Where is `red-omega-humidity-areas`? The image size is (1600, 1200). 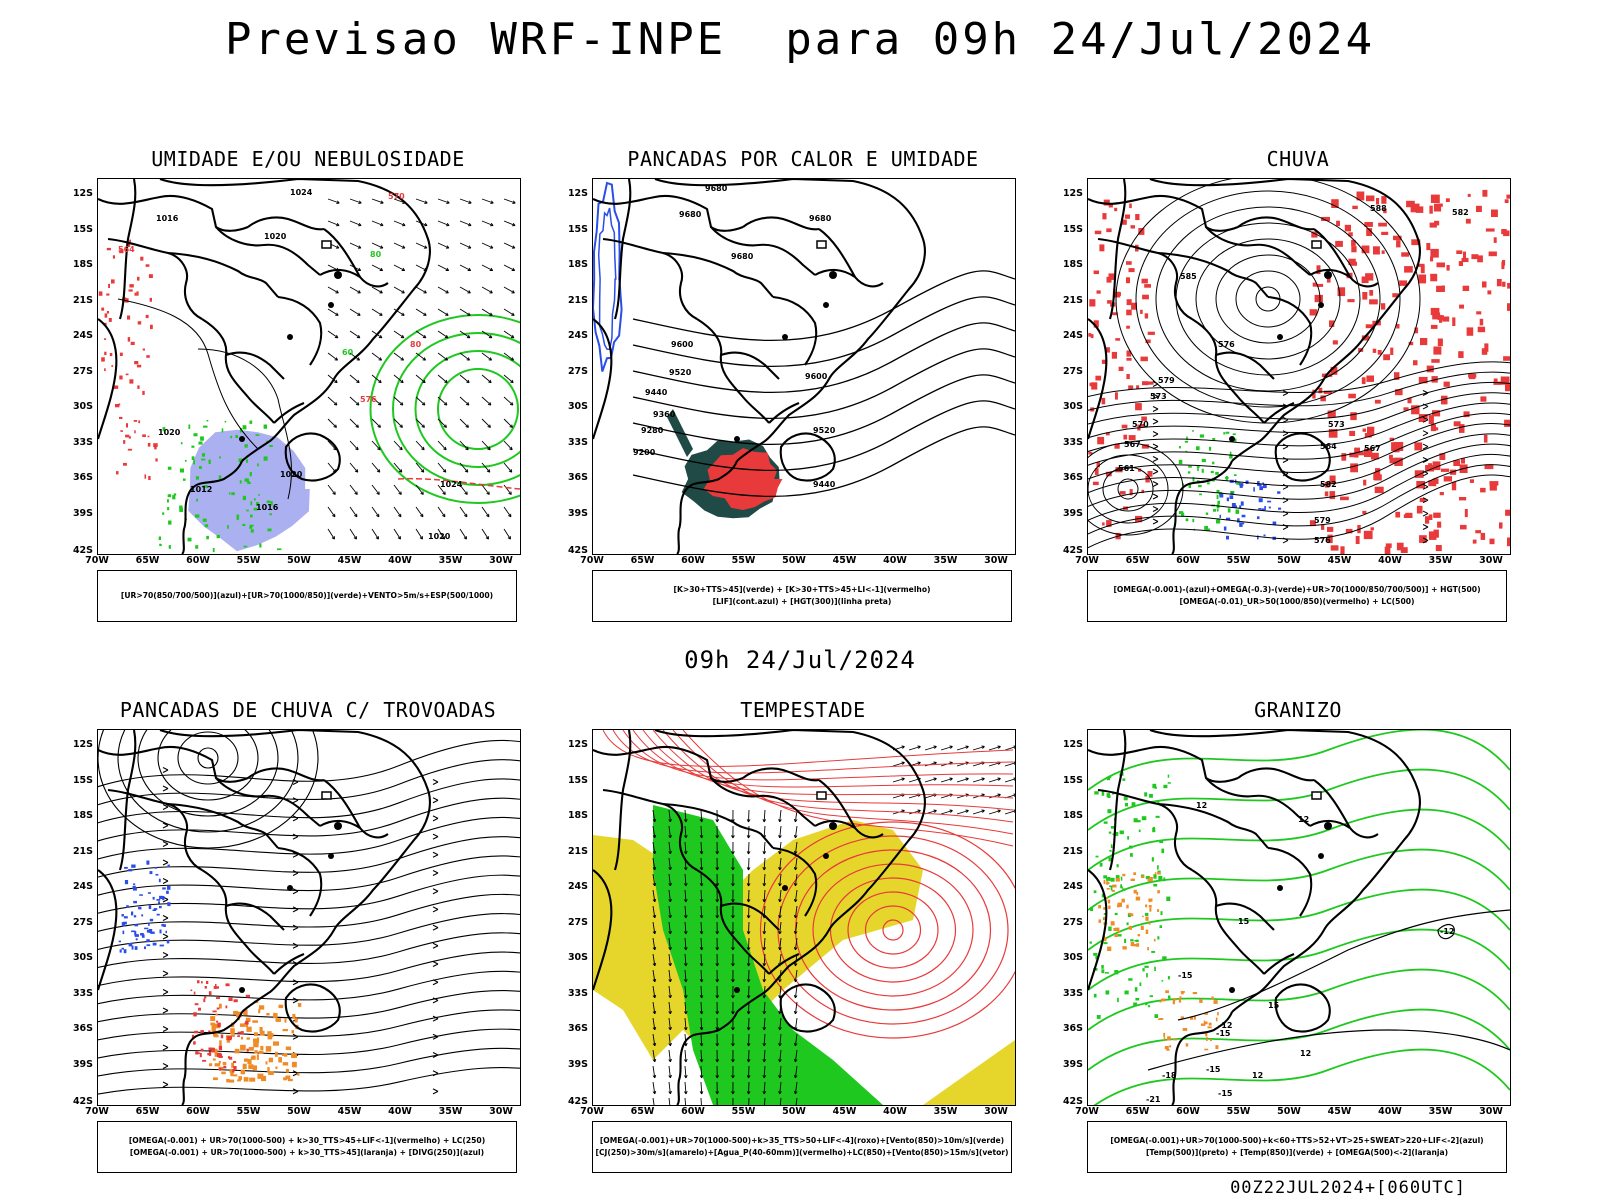
red-omega-humidity-areas is located at coordinates (1409, 371).